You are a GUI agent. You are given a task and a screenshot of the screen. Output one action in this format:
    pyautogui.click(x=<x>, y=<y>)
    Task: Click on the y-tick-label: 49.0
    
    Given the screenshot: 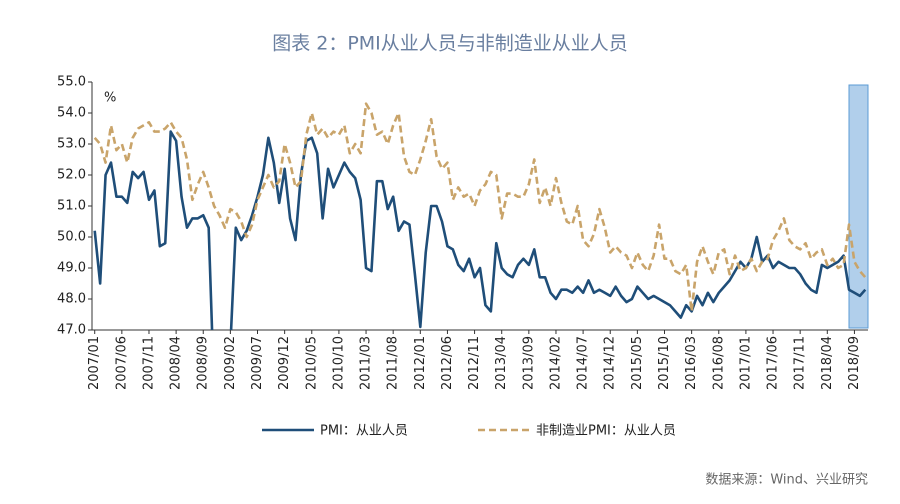 What is the action you would take?
    pyautogui.click(x=71, y=268)
    